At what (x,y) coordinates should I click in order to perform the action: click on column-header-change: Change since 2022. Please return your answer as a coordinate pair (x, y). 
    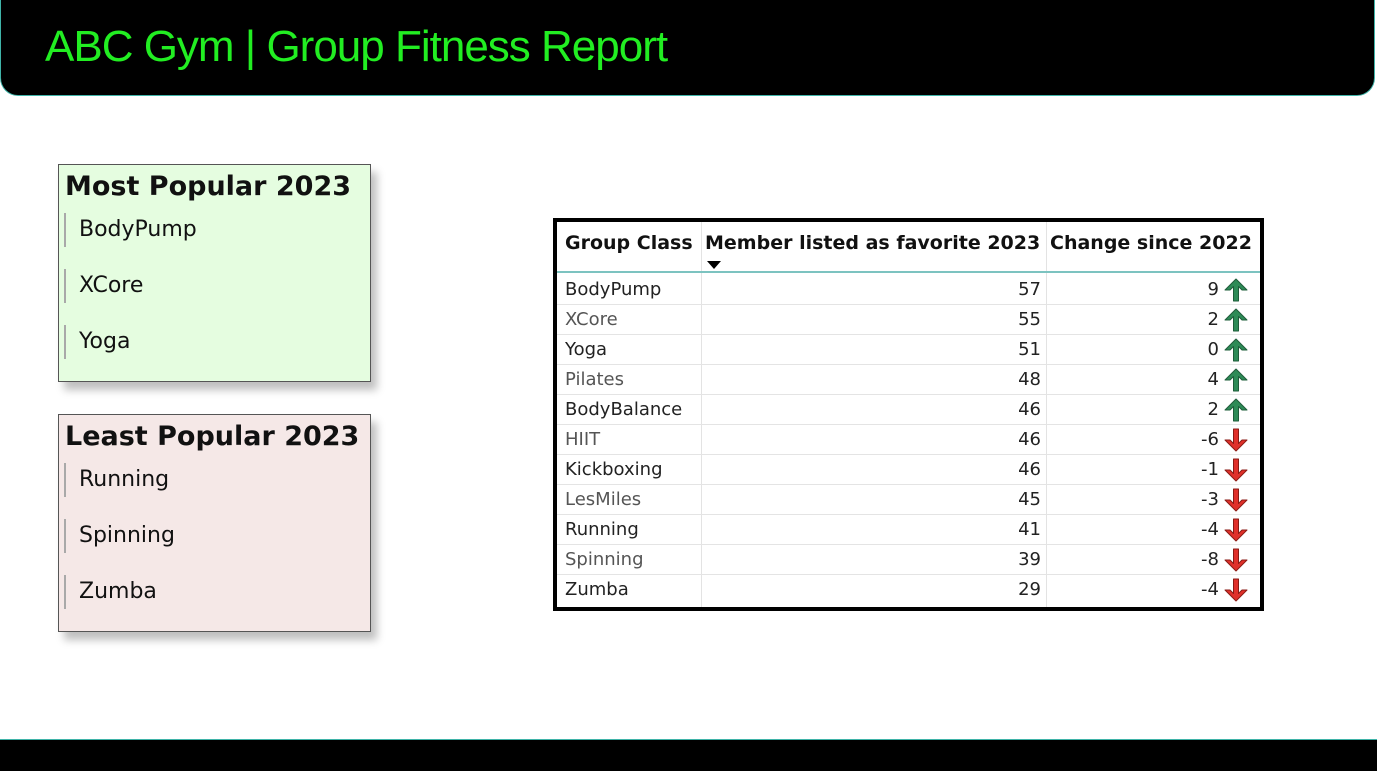
    Looking at the image, I should click on (1151, 243).